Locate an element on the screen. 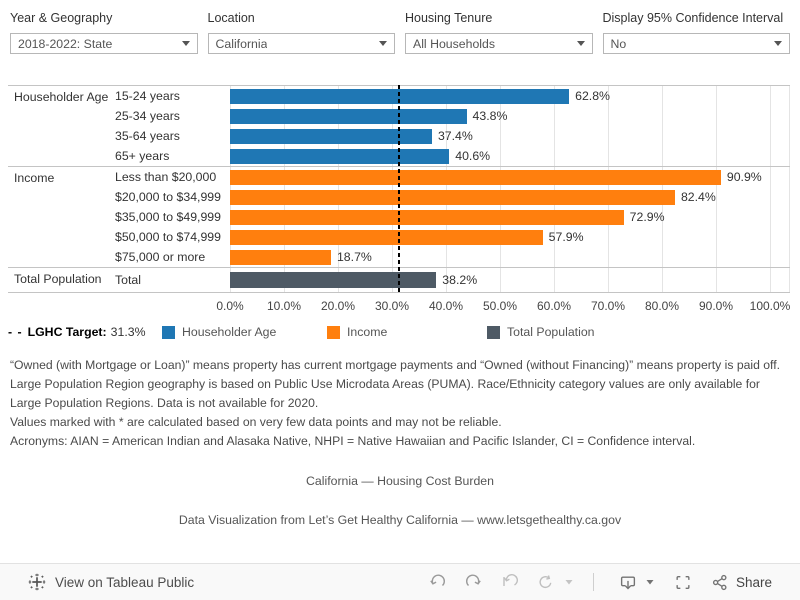 Image resolution: width=800 pixels, height=600 pixels. row-label: 35-64 years is located at coordinates (147, 136).